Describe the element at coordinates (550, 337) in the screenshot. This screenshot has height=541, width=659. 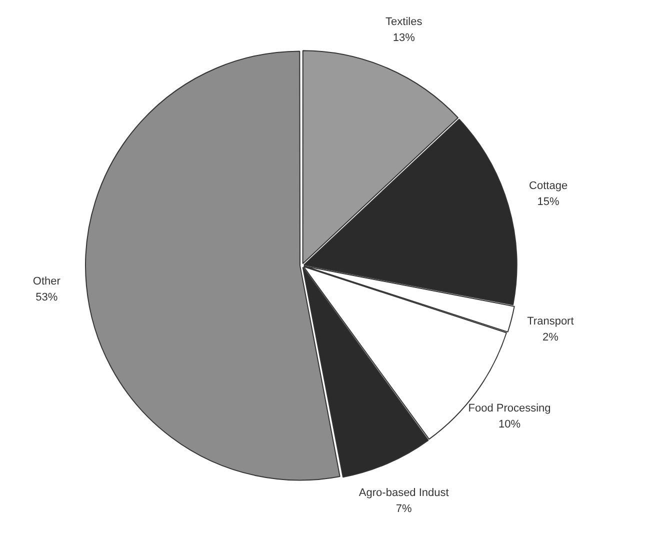
I see `data-label: 2%` at that location.